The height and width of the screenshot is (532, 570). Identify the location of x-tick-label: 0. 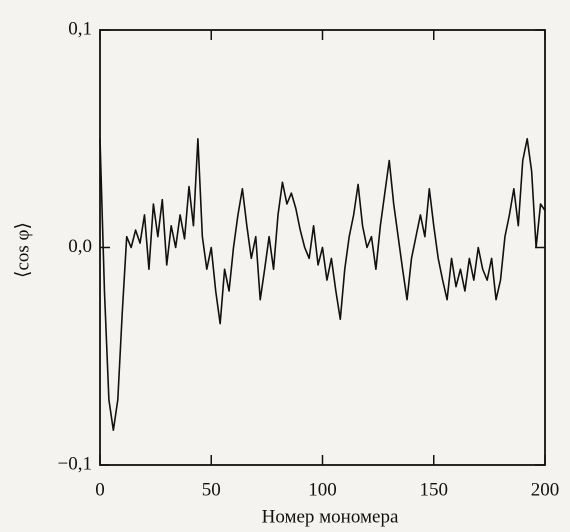
(100, 489).